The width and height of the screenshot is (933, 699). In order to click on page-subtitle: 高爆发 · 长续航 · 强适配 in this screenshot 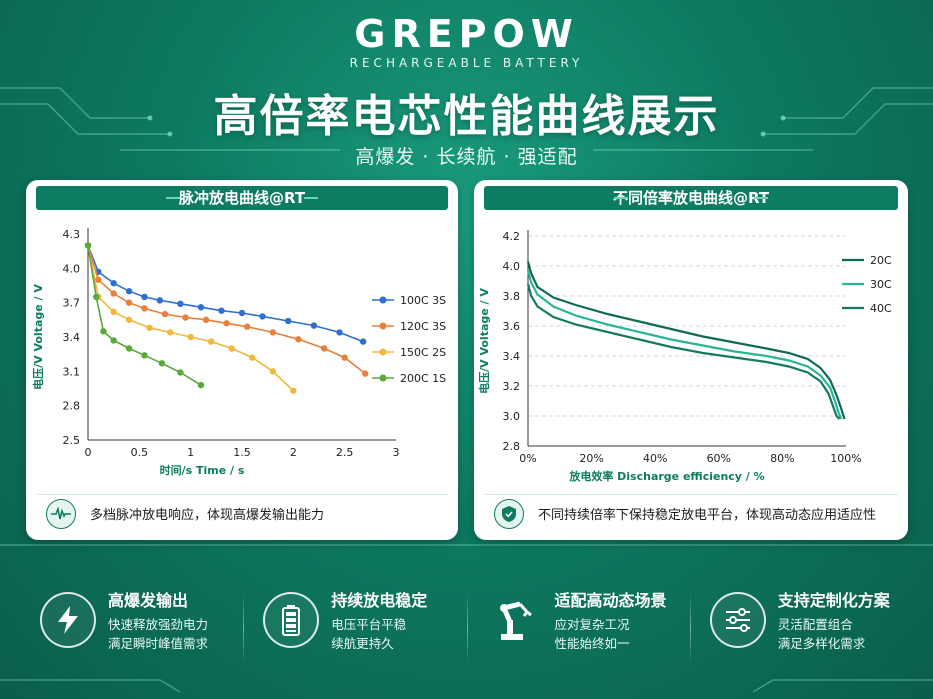, I will do `click(466, 157)`.